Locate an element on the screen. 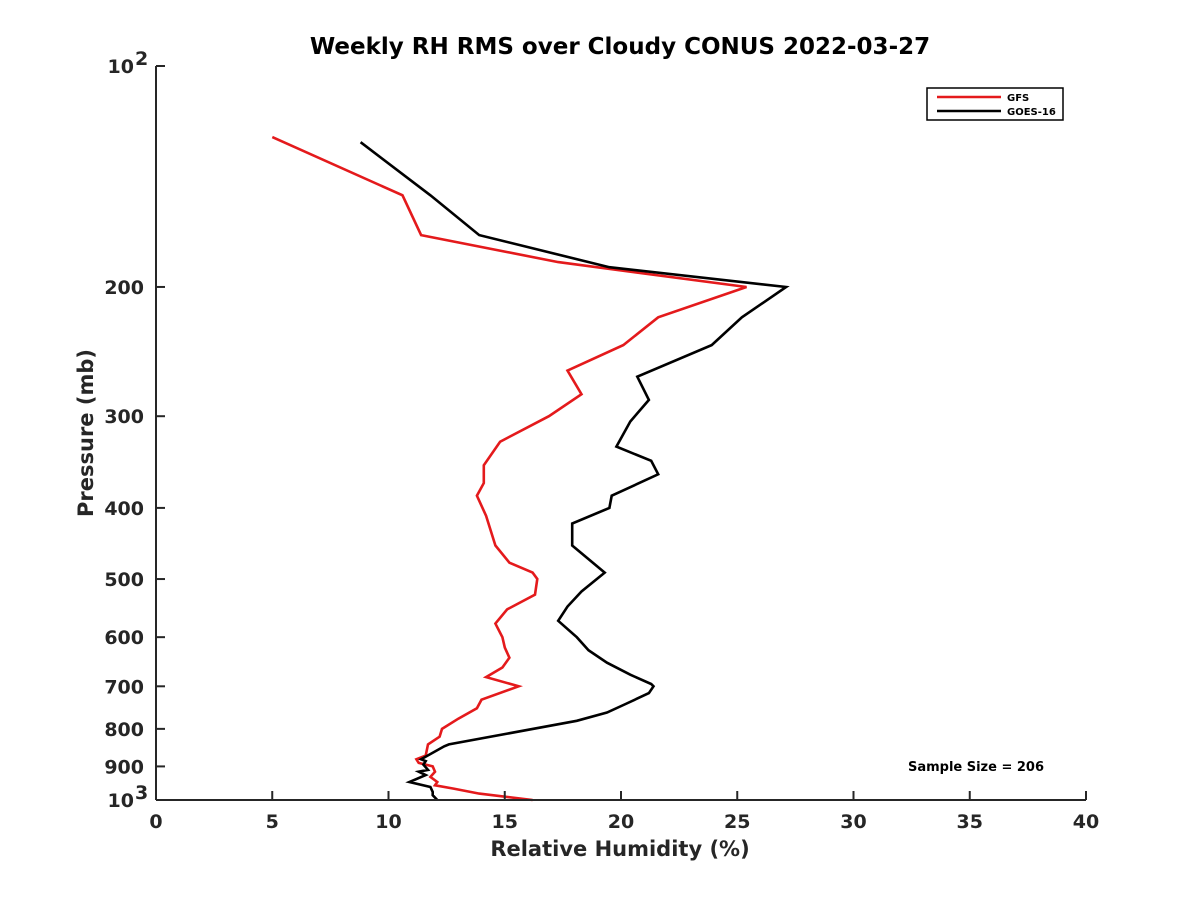  x-tick-label: 0 is located at coordinates (155, 822).